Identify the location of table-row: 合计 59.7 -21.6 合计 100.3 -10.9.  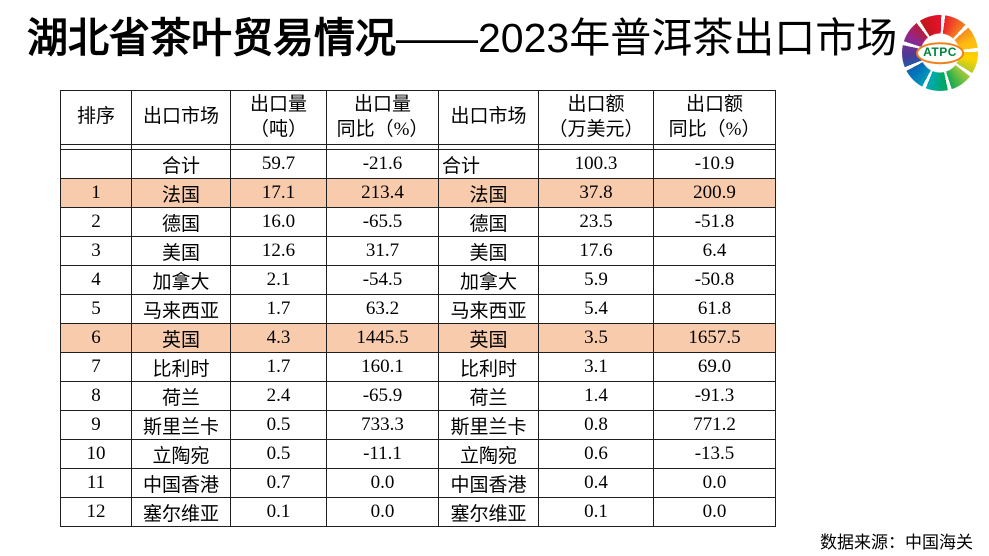
(418, 164).